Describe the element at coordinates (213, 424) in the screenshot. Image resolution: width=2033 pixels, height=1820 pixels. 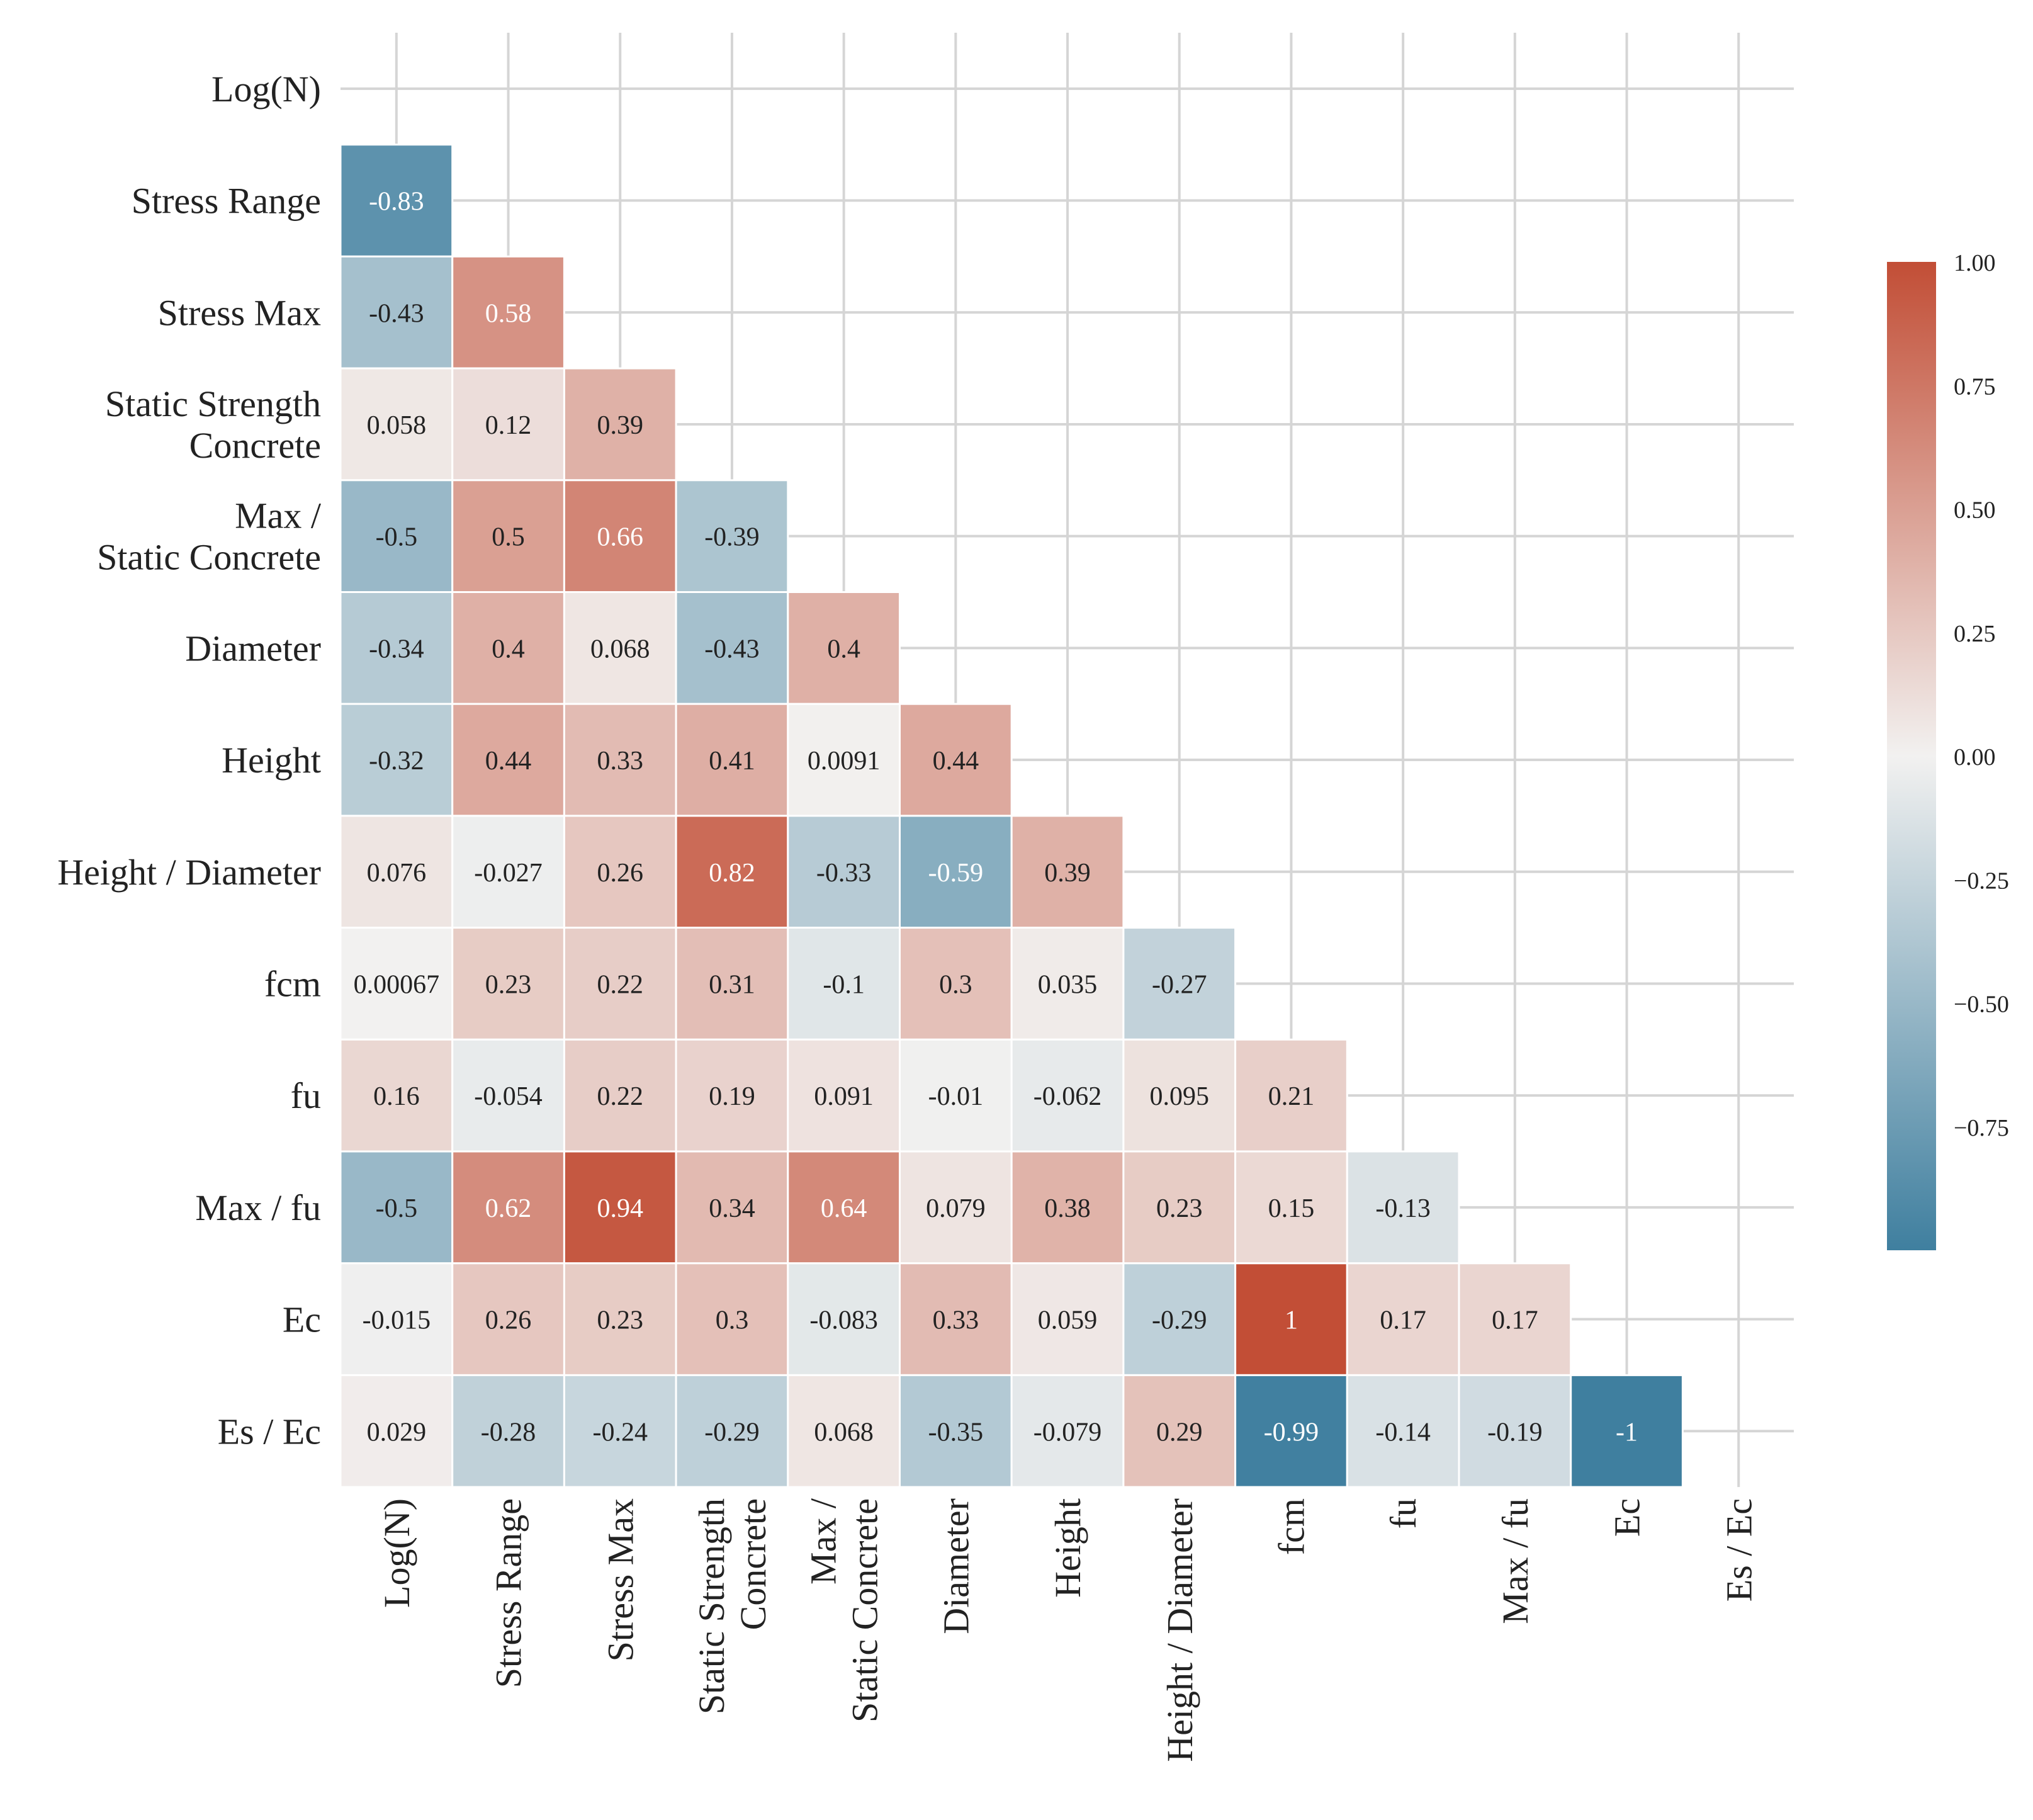
I see `y-tick-label: Static Strength Concrete` at that location.